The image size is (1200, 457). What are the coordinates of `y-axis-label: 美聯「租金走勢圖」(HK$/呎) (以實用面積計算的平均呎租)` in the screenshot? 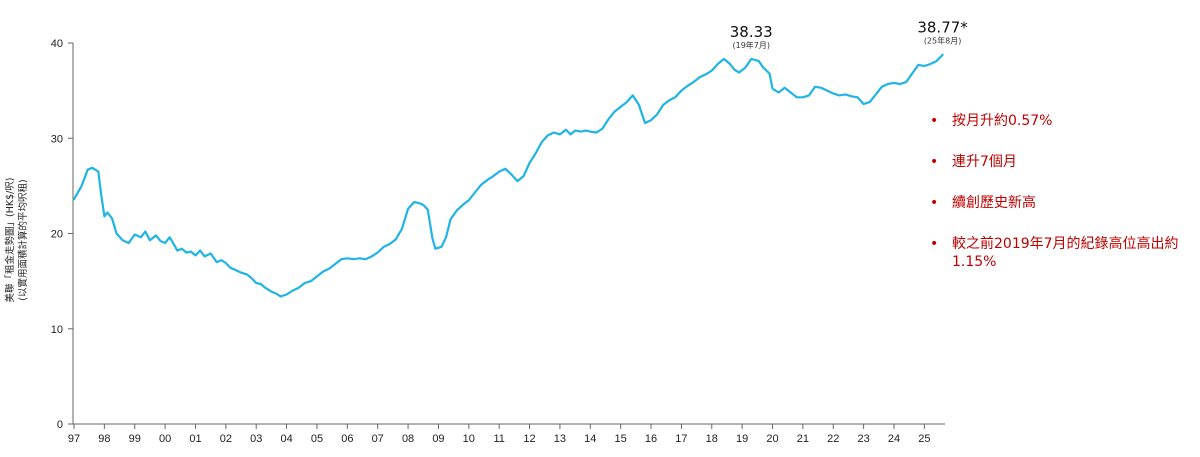 It's located at (16, 239).